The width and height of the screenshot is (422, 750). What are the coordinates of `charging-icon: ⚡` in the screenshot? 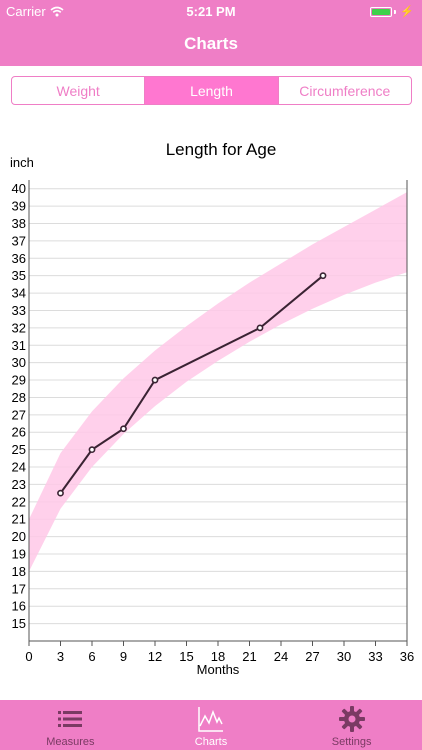 It's located at (407, 12).